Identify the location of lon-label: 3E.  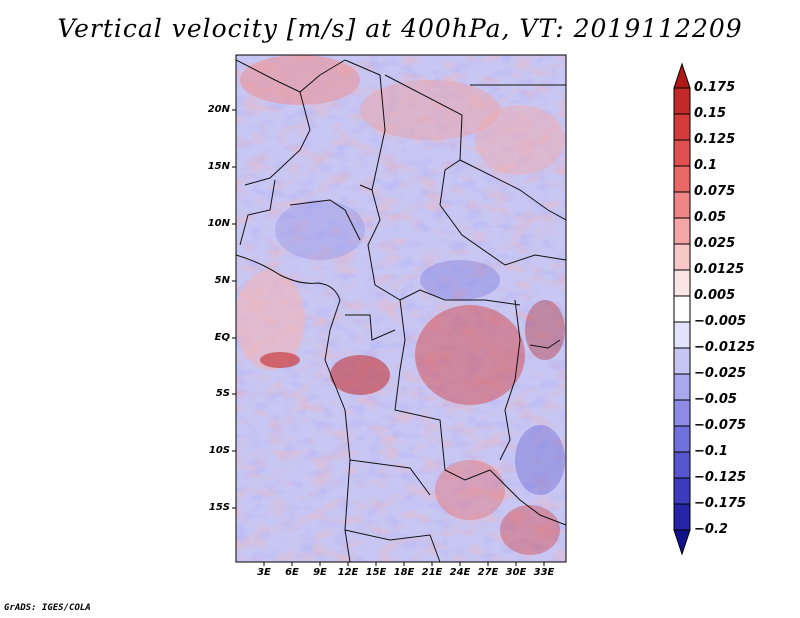
(264, 572).